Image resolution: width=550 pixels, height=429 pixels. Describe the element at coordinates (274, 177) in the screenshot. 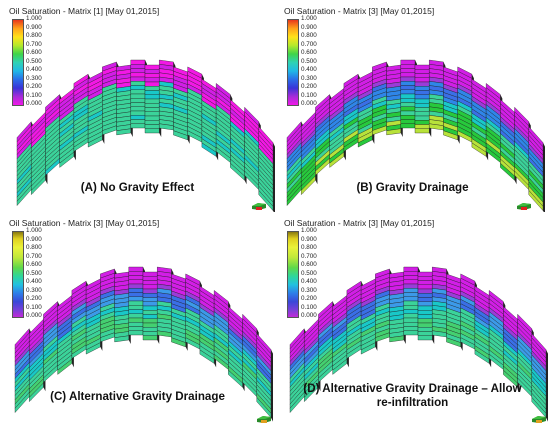

I see `fault-face` at that location.